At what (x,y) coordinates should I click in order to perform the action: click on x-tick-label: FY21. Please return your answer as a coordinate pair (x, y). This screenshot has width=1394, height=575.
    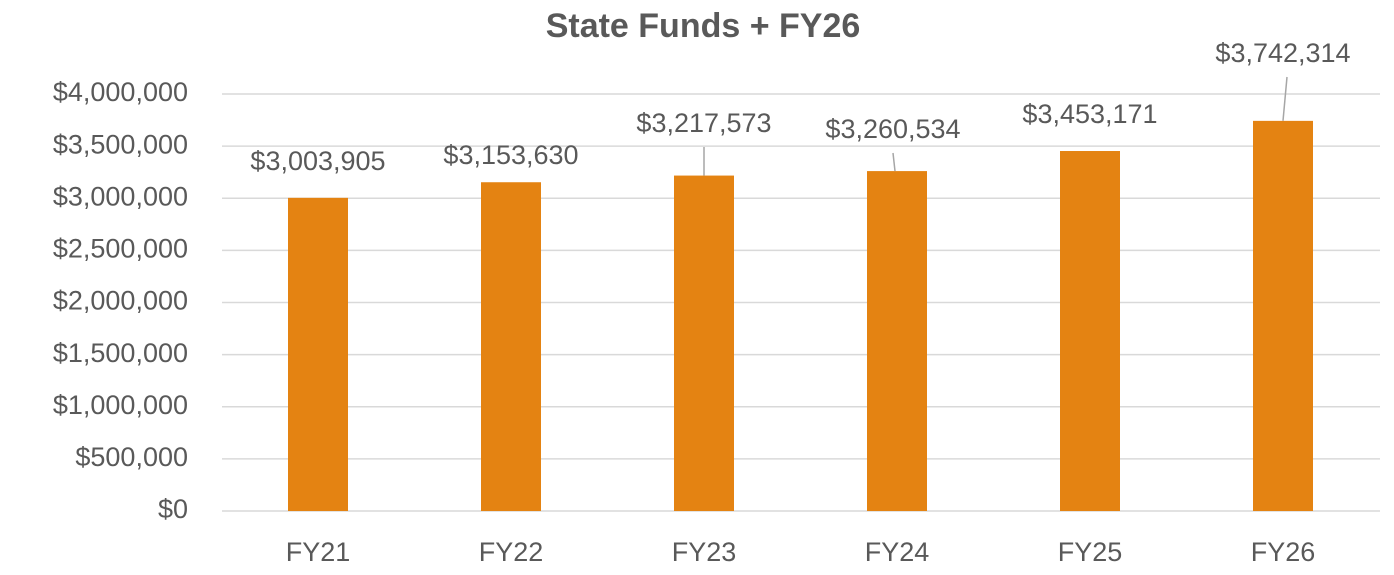
    Looking at the image, I should click on (318, 552).